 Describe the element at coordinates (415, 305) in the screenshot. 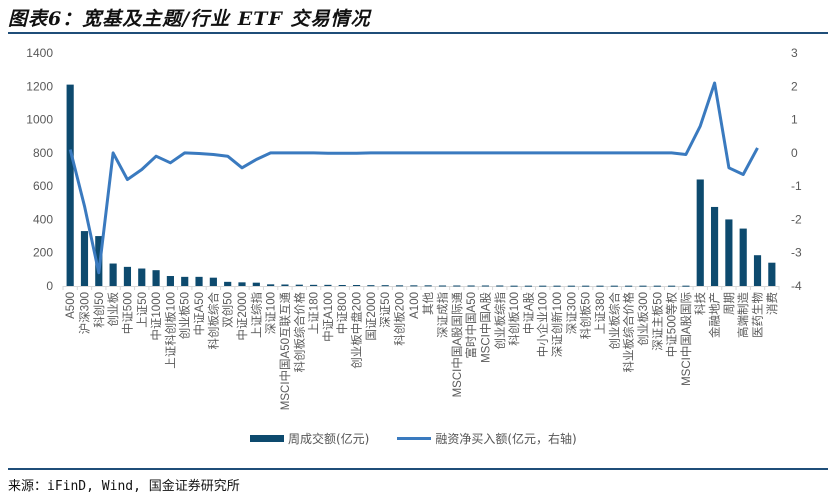

I see `x-tick-label: A100` at that location.